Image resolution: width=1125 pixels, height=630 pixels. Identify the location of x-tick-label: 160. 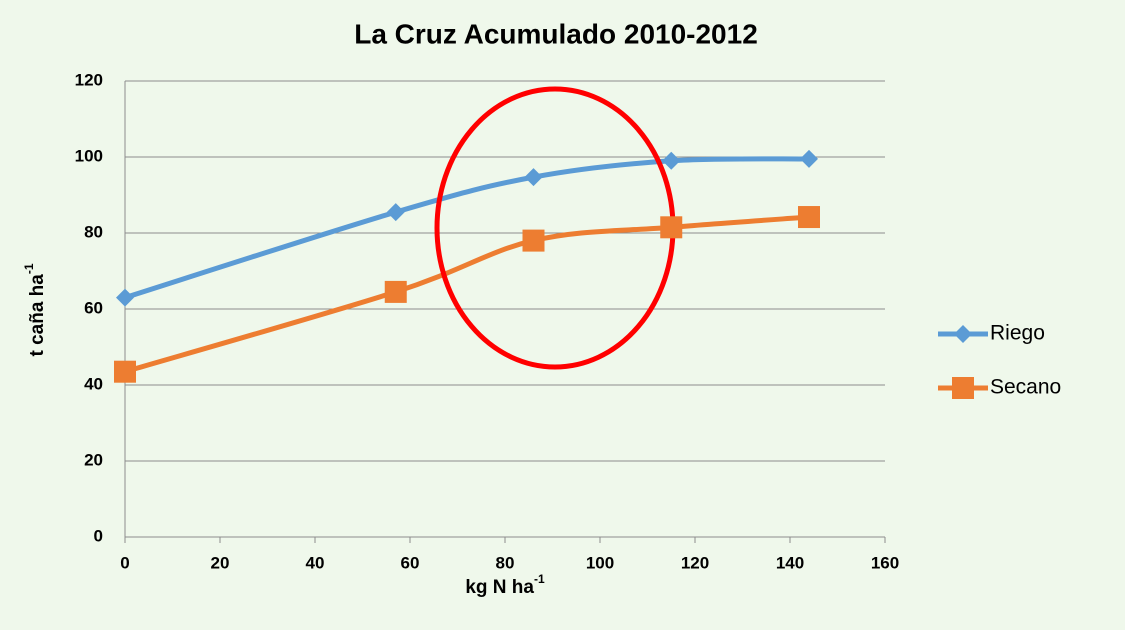
(885, 562).